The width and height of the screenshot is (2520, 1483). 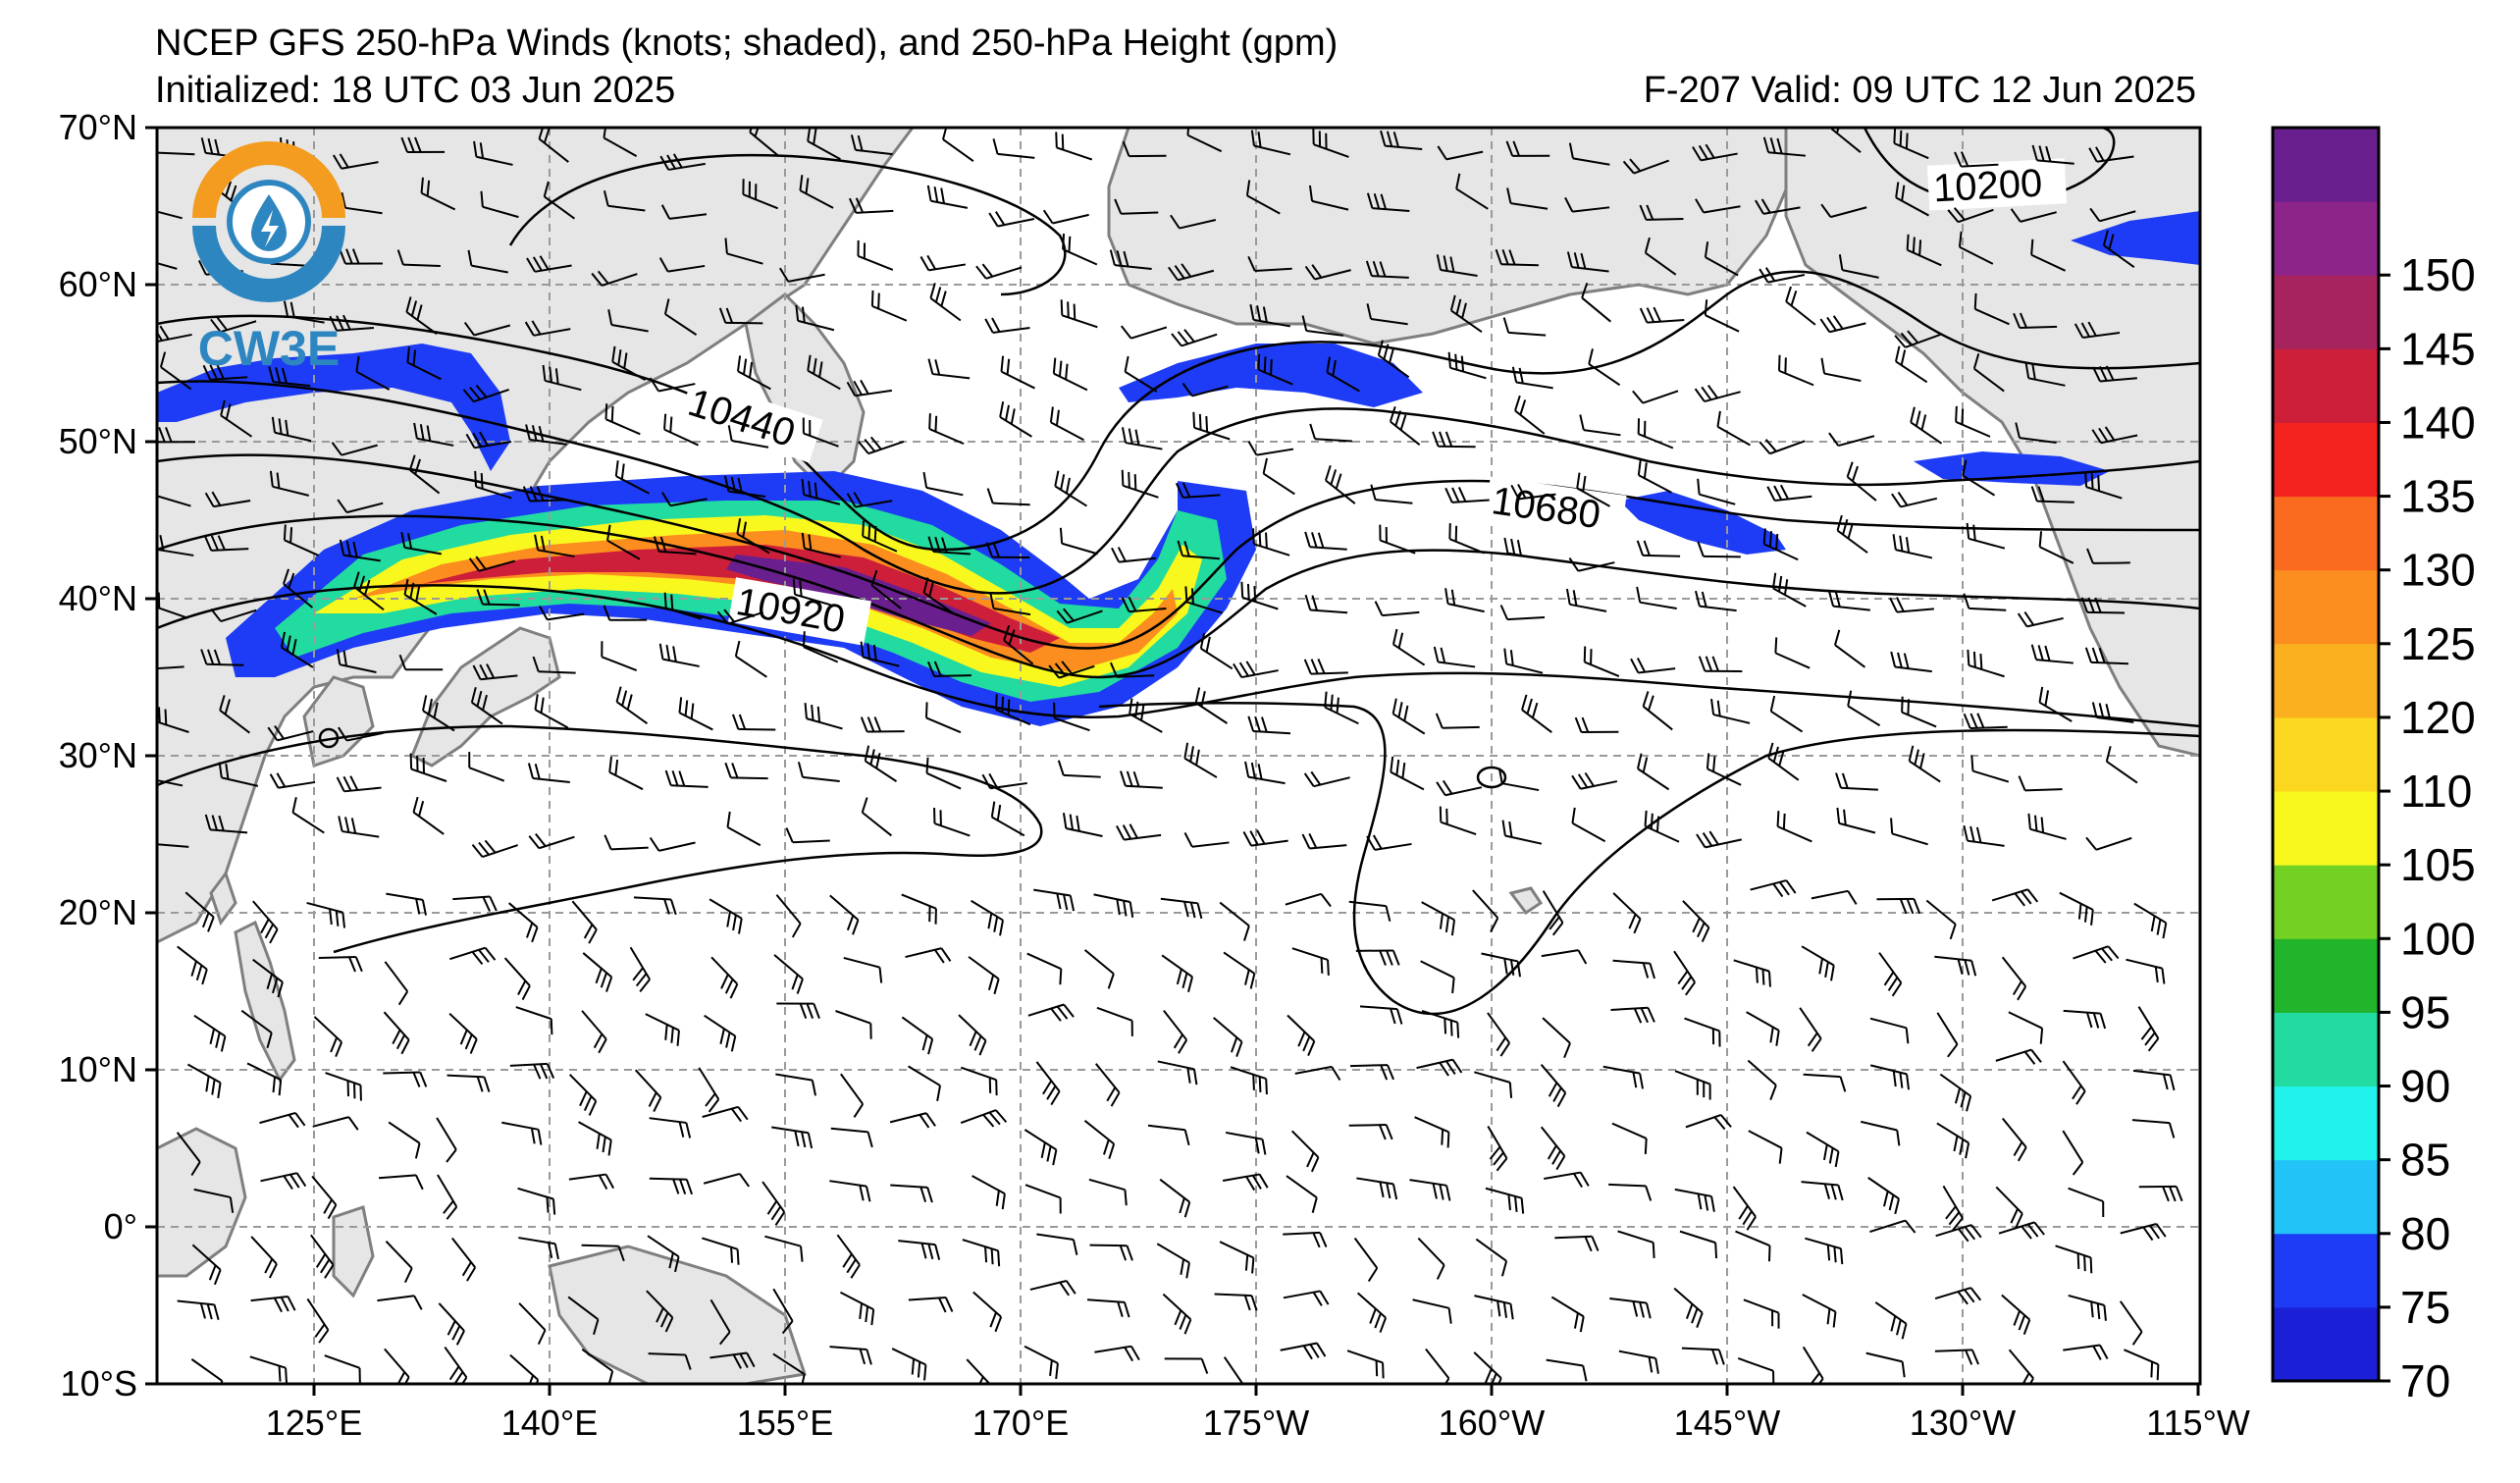 What do you see at coordinates (98, 755) in the screenshot?
I see `lat-label: 30°N` at bounding box center [98, 755].